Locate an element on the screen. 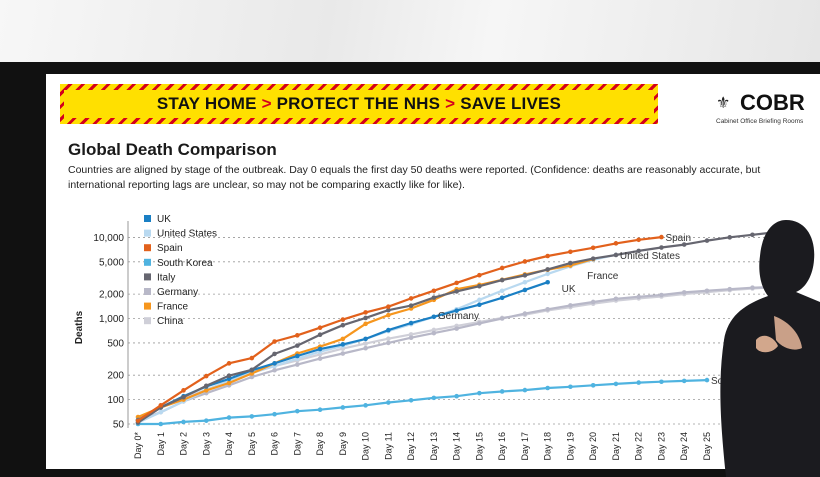 This screenshot has width=820, height=477. x-tick-label: Day 5 is located at coordinates (252, 444).